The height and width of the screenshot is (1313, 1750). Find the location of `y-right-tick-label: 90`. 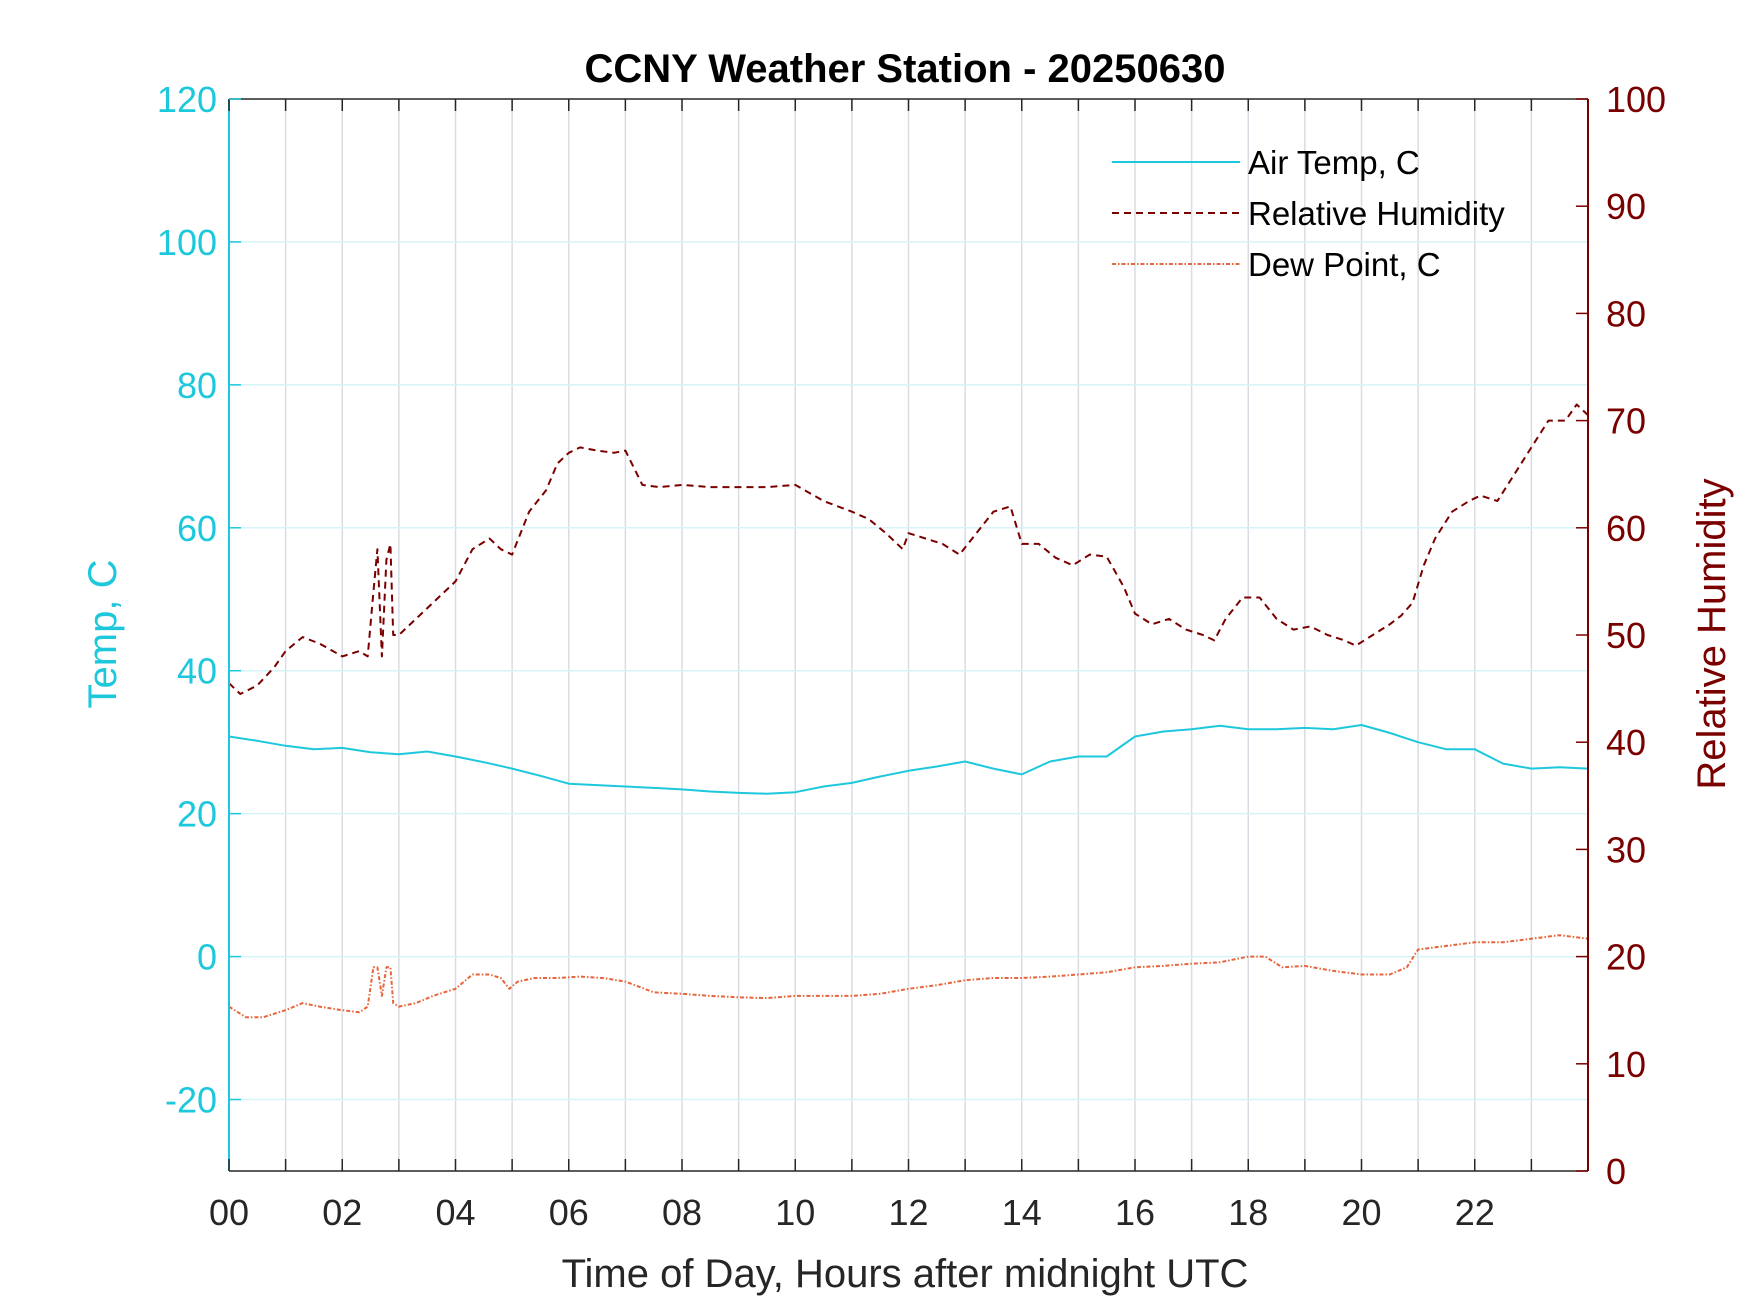

y-right-tick-label: 90 is located at coordinates (1626, 206).